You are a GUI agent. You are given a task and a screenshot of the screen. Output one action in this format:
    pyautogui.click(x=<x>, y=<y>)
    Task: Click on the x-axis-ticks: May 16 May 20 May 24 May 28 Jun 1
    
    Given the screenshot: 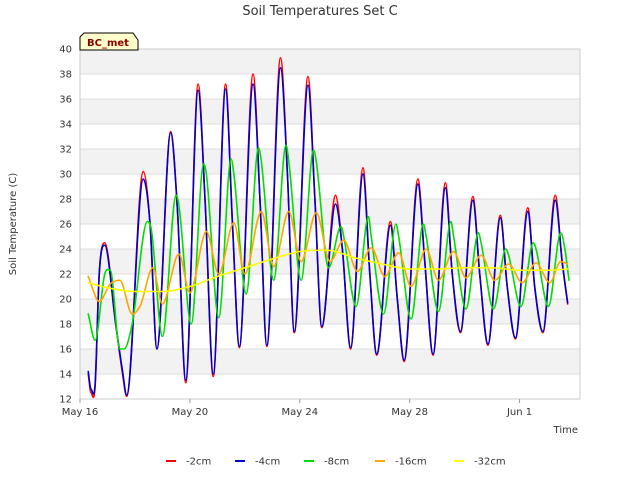 What is the action you would take?
    pyautogui.click(x=297, y=408)
    